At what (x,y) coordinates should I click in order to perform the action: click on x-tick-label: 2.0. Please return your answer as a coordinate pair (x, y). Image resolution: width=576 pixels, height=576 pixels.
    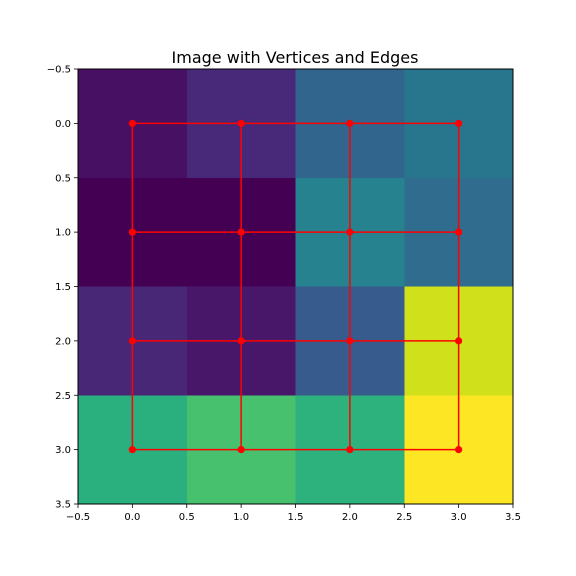
    Looking at the image, I should click on (350, 517).